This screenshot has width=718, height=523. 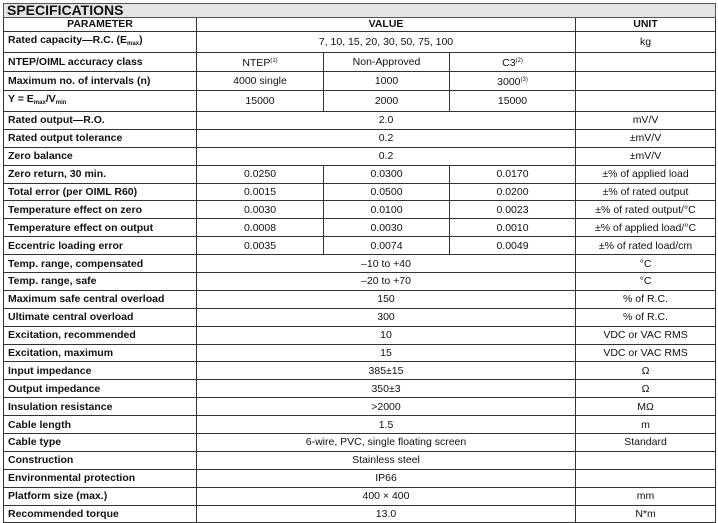 What do you see at coordinates (386, 478) in the screenshot?
I see `value-cell: IP66` at bounding box center [386, 478].